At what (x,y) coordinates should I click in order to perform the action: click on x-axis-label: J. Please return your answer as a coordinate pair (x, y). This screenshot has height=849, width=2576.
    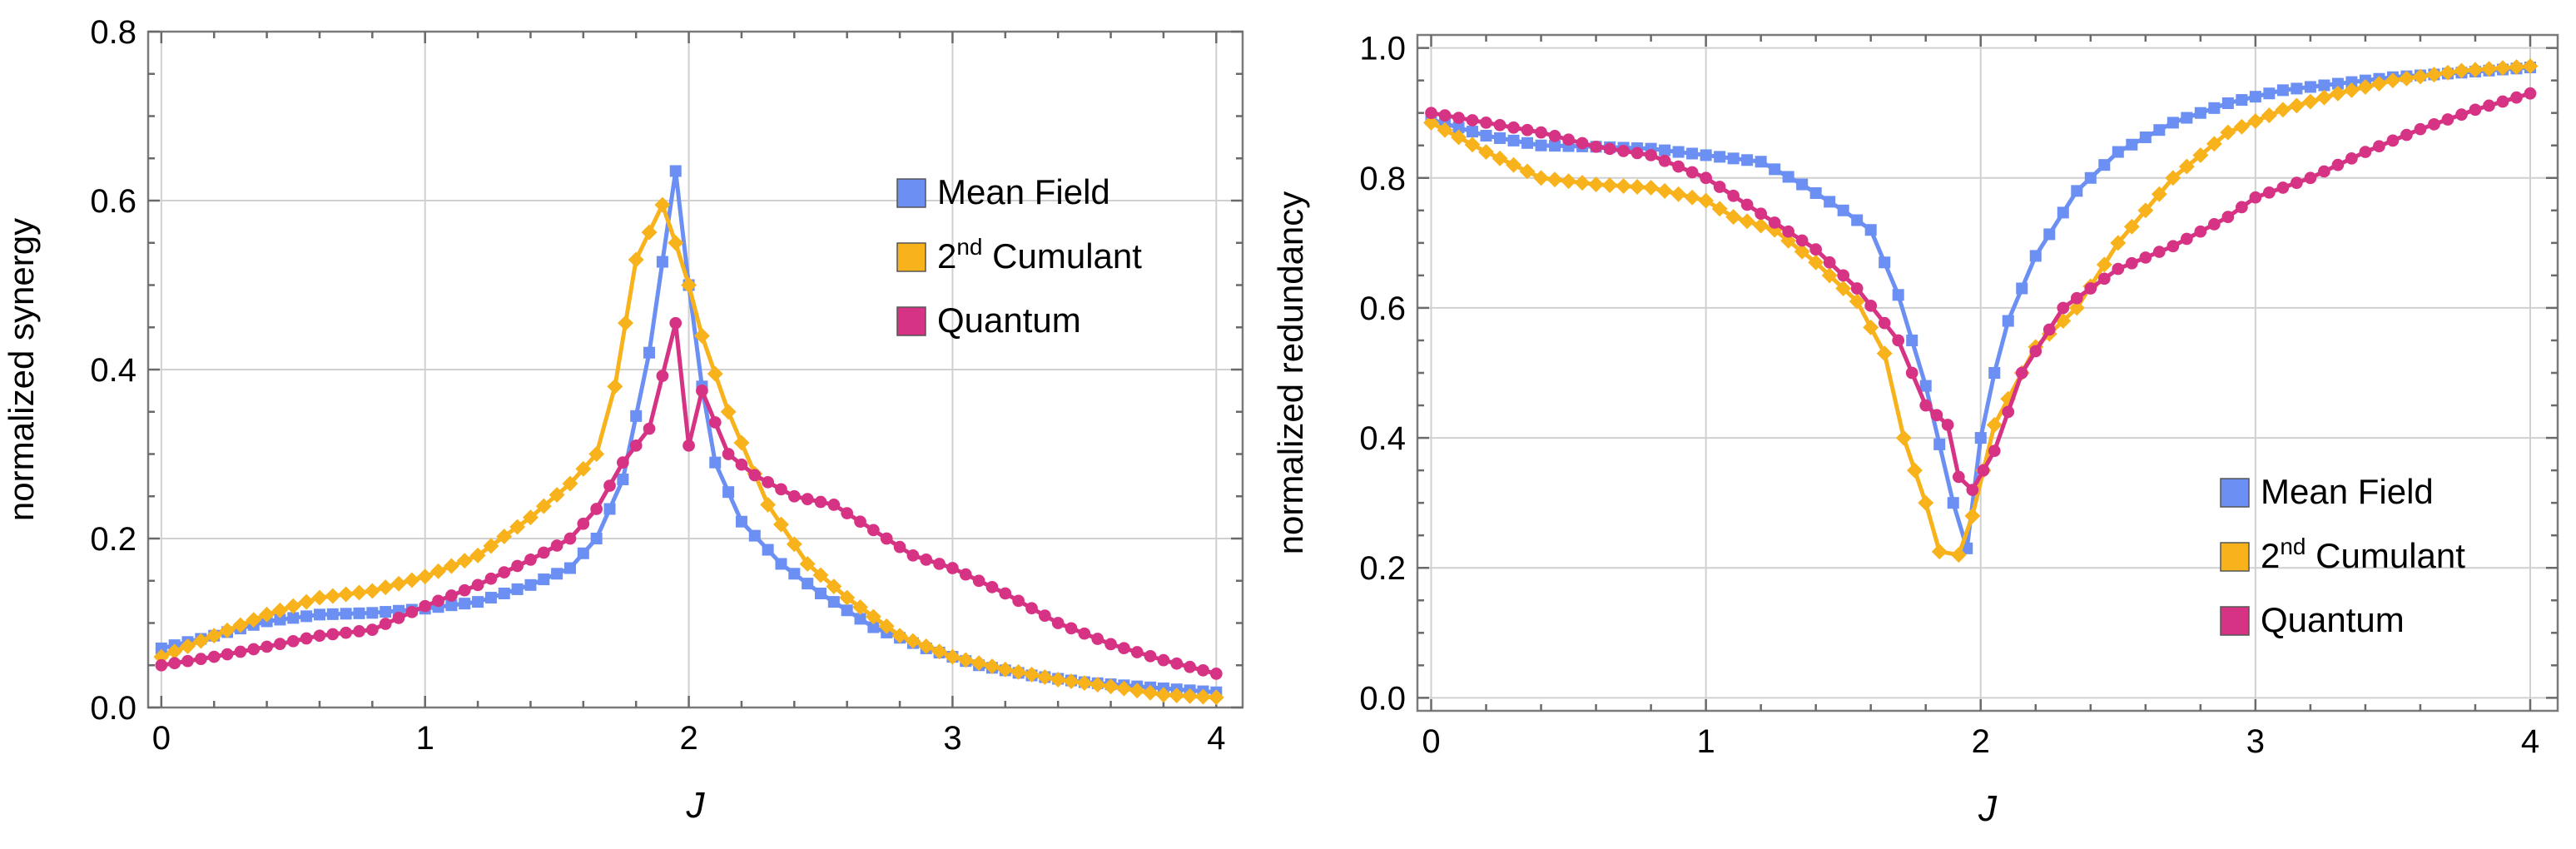
    Looking at the image, I should click on (696, 806).